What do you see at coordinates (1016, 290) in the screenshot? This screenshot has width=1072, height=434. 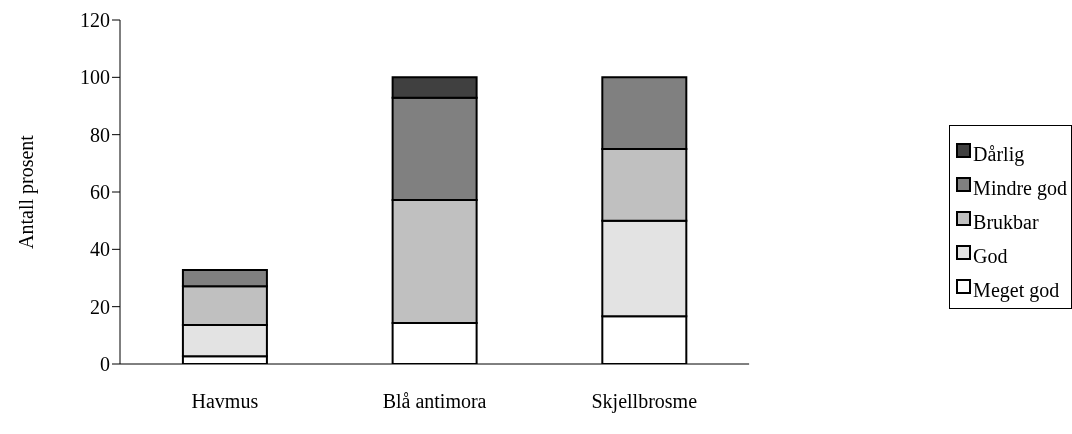 I see `legend-label: Meget god` at bounding box center [1016, 290].